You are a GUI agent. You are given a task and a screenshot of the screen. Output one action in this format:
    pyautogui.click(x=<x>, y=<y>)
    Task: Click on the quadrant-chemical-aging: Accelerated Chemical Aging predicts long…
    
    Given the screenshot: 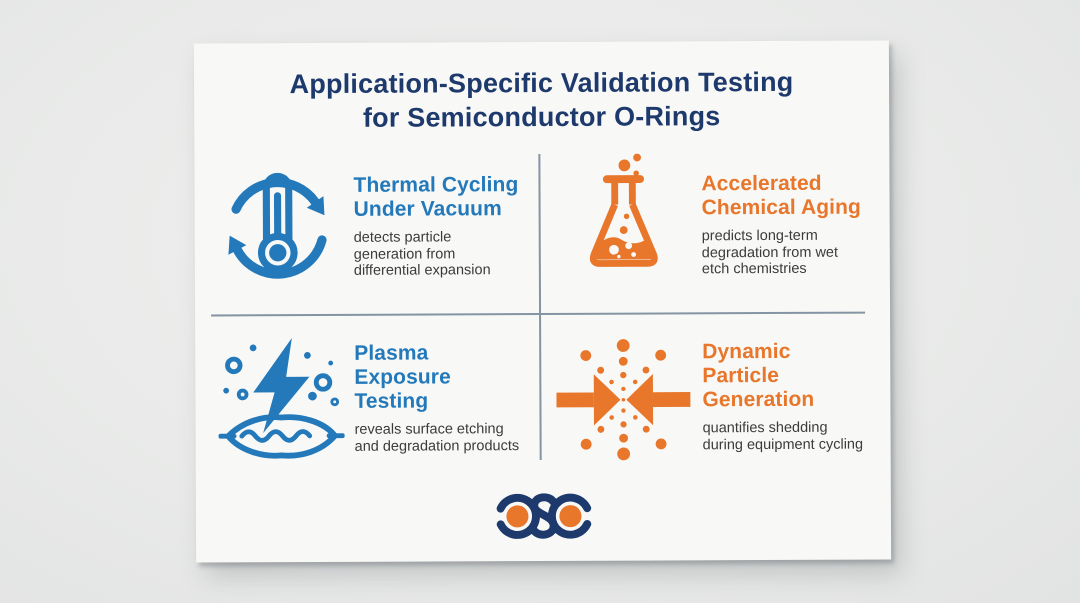 What is the action you would take?
    pyautogui.click(x=794, y=224)
    